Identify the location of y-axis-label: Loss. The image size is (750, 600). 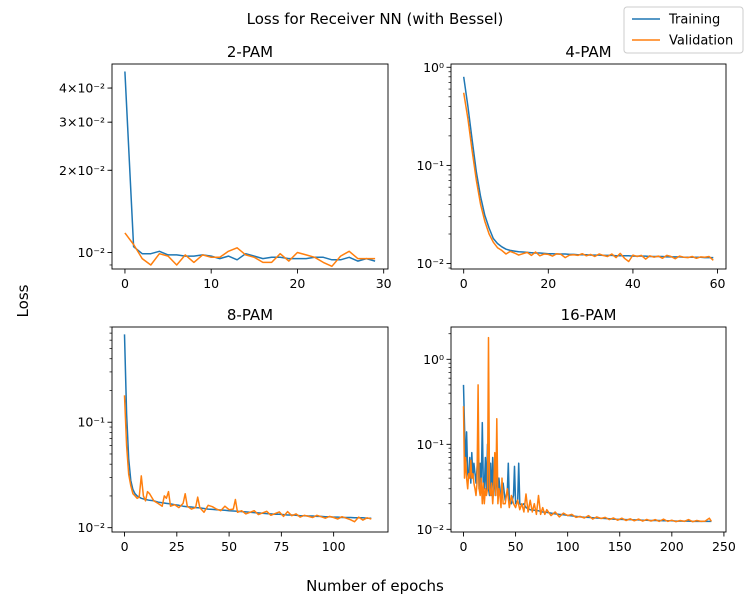
(23, 300).